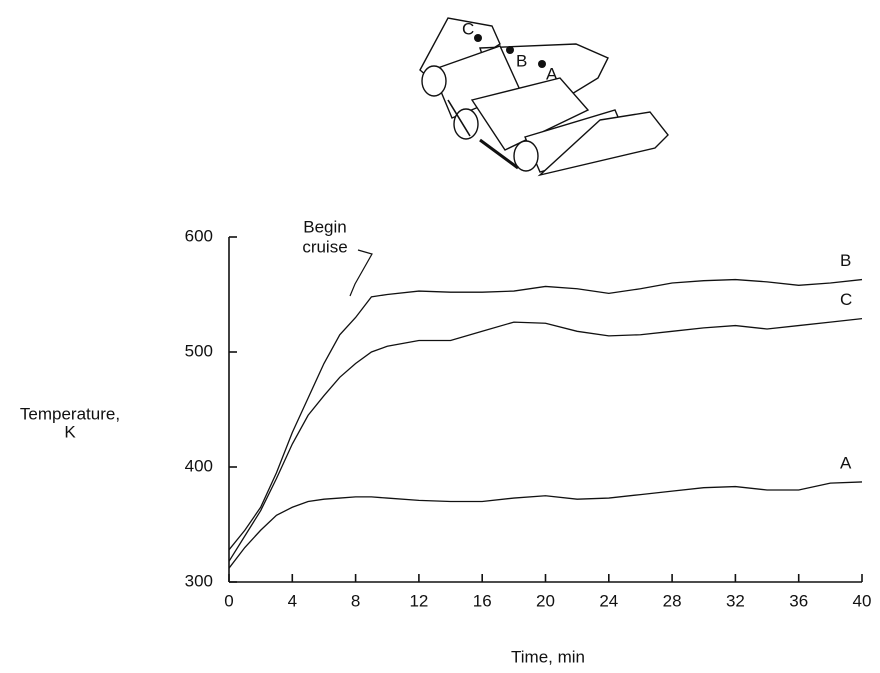 The width and height of the screenshot is (880, 673). I want to click on diagram-label: C, so click(468, 28).